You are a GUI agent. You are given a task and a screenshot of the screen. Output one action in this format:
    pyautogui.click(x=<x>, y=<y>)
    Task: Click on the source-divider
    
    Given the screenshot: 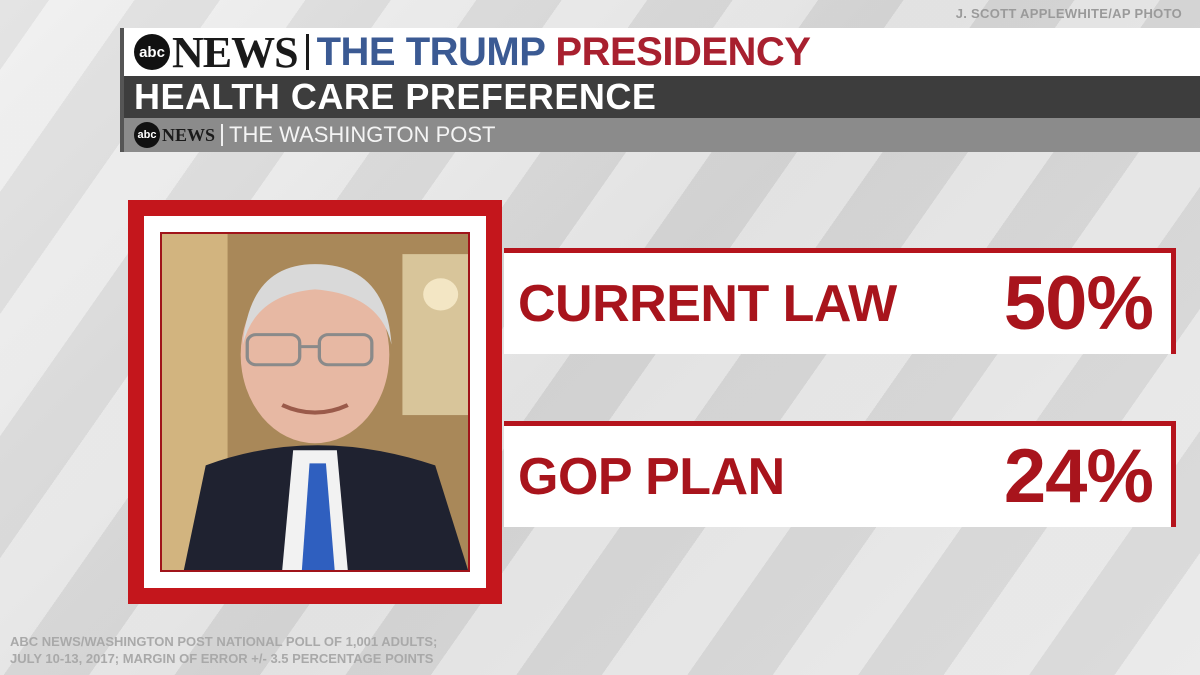 What is the action you would take?
    pyautogui.click(x=222, y=135)
    